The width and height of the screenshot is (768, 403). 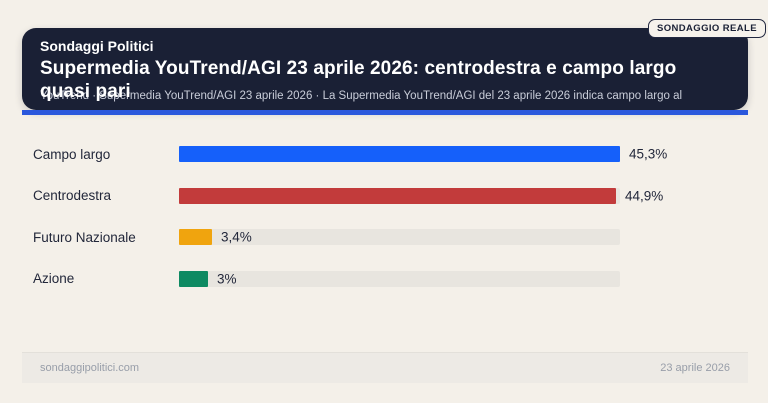 I want to click on chart-row: Azione 3%, so click(x=384, y=278).